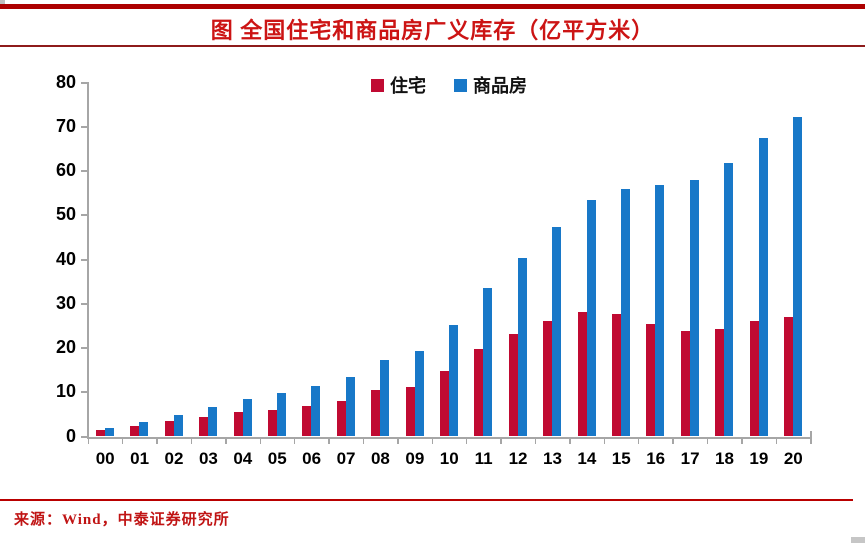 The width and height of the screenshot is (865, 543). What do you see at coordinates (346, 458) in the screenshot?
I see `x-axis-tick-label: 07` at bounding box center [346, 458].